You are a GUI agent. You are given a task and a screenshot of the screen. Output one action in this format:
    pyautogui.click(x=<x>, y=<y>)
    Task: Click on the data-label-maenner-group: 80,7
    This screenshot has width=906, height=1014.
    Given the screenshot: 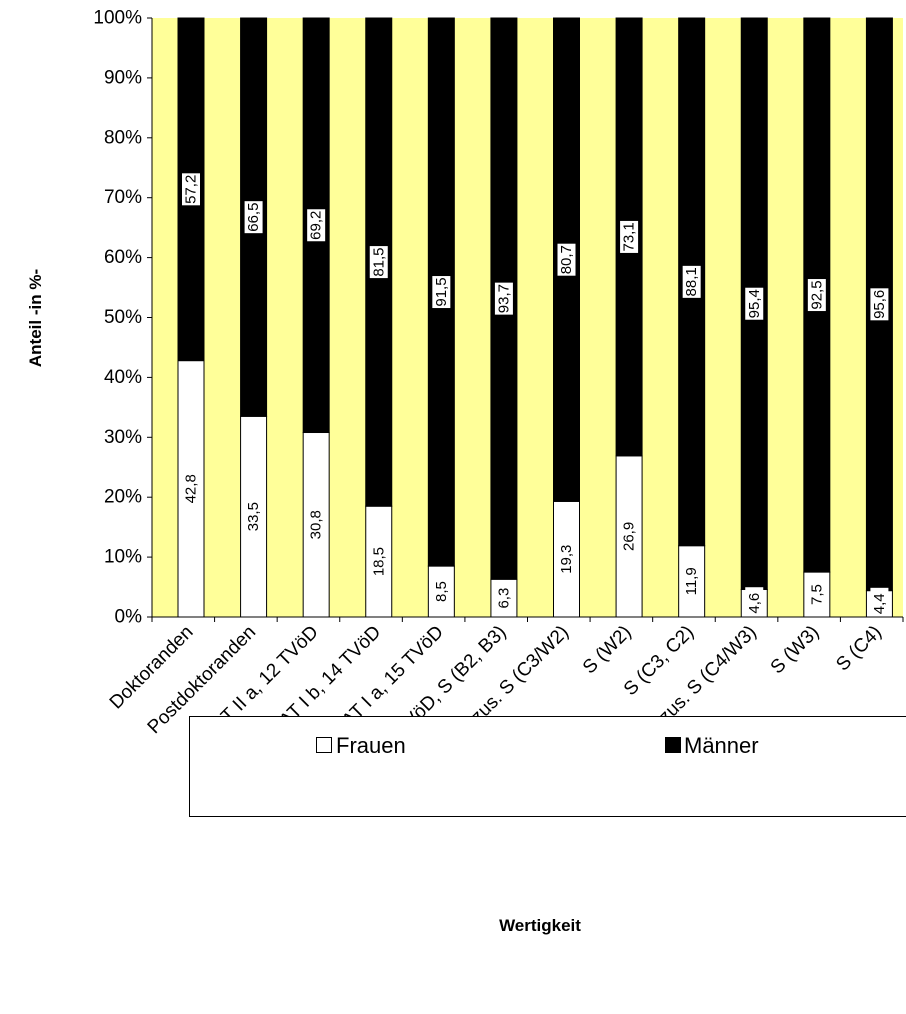 What is the action you would take?
    pyautogui.click(x=566, y=259)
    